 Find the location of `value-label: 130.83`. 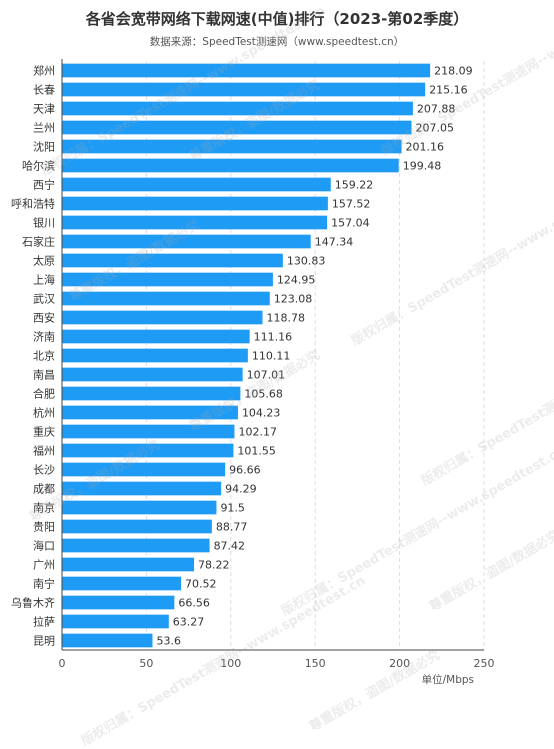

value-label: 130.83 is located at coordinates (306, 261).